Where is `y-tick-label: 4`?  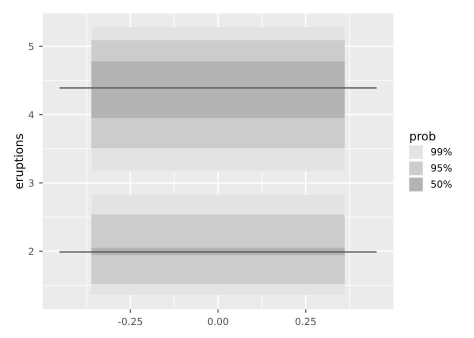
y-tick-label: 4 is located at coordinates (31, 114).